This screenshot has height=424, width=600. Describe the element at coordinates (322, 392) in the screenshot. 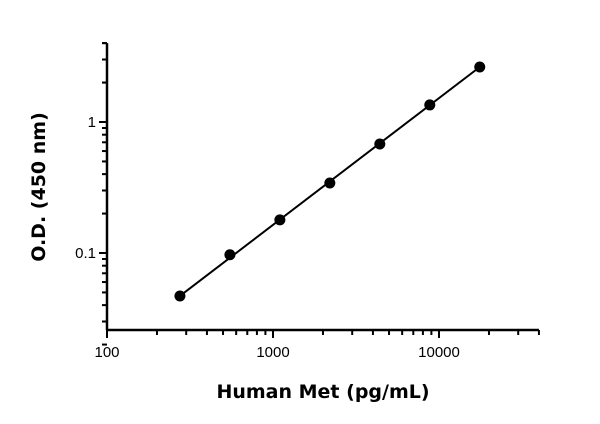

I see `x-axis-title: Human Met (pg/mL)` at that location.